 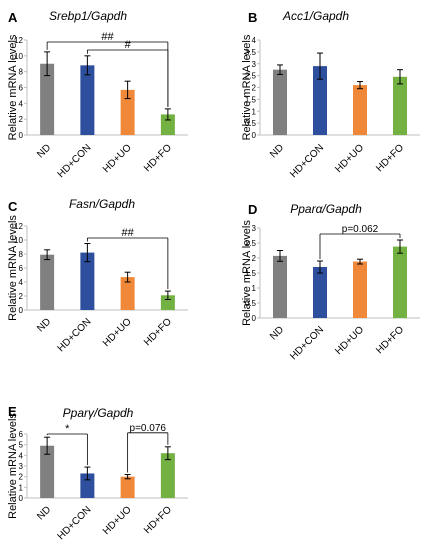 I want to click on significance-label: *, so click(x=67, y=429).